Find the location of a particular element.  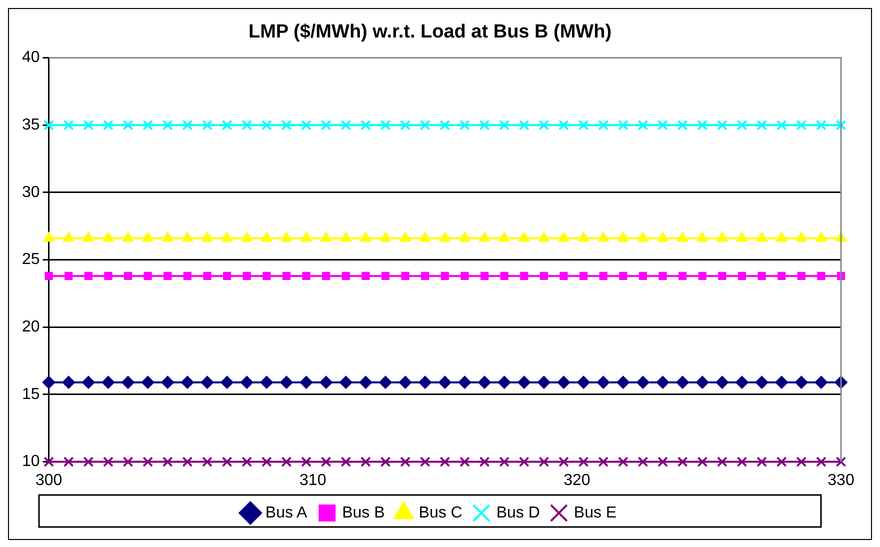

legend-label: Bus D is located at coordinates (518, 513).